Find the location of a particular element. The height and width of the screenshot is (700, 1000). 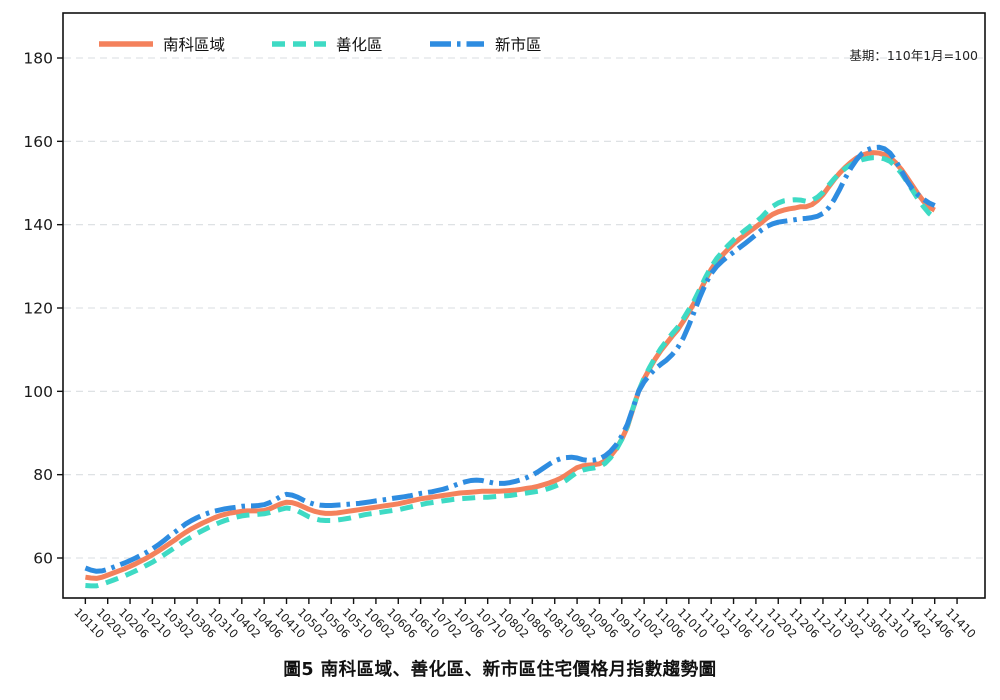

legend: 南科區域 善化區 新市區 is located at coordinates (320, 45).